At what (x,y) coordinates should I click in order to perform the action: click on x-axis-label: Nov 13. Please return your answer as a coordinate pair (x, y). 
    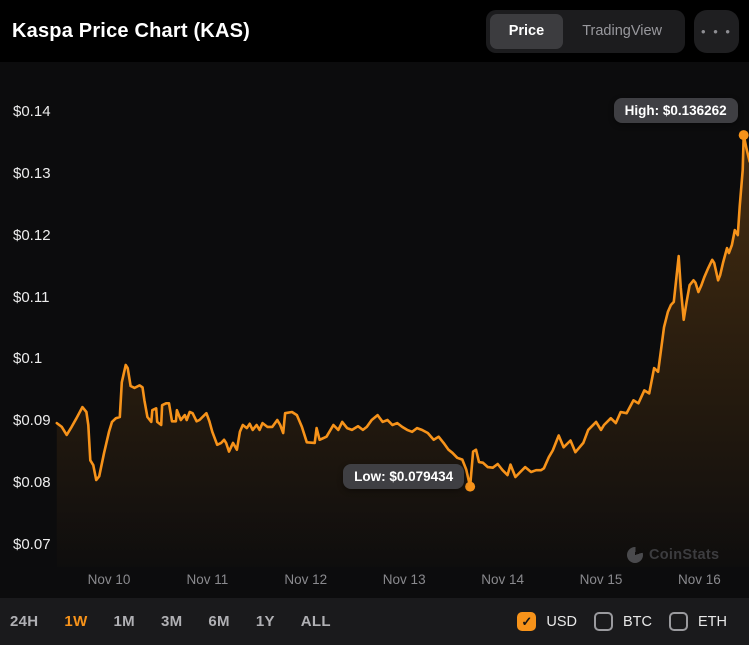
    Looking at the image, I should click on (404, 579).